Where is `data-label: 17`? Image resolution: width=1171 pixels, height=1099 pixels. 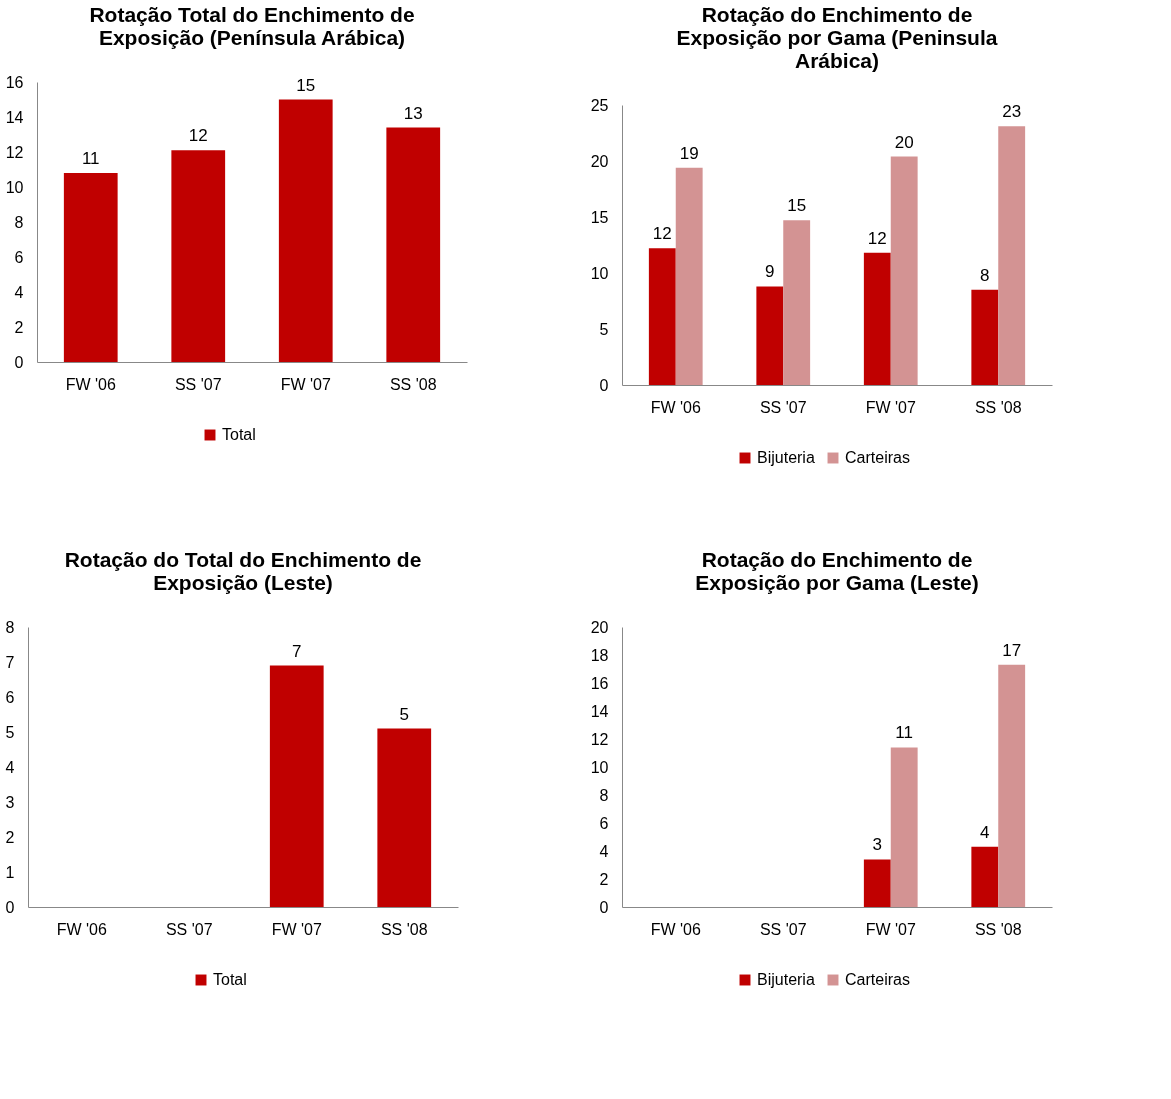 data-label: 17 is located at coordinates (1012, 650).